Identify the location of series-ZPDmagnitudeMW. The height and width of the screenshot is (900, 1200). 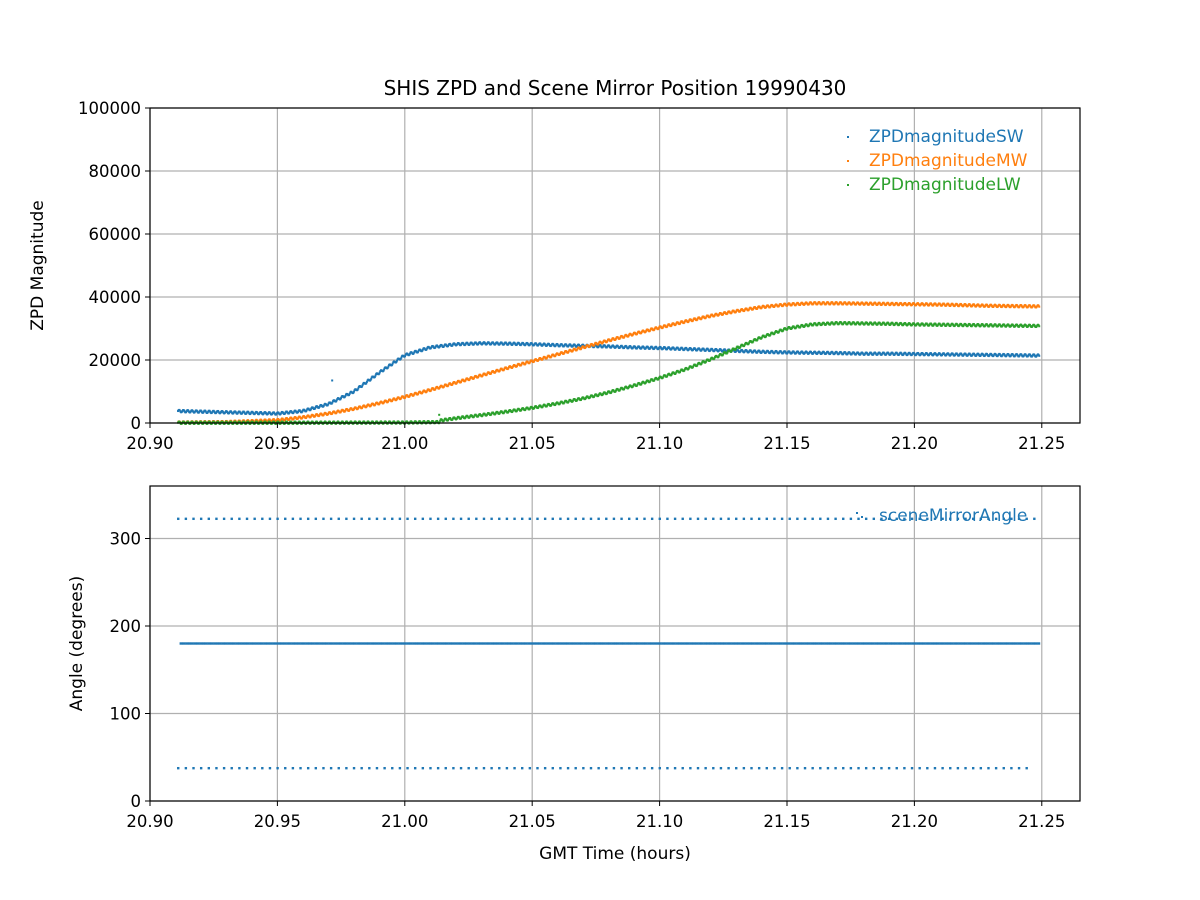
(609, 363).